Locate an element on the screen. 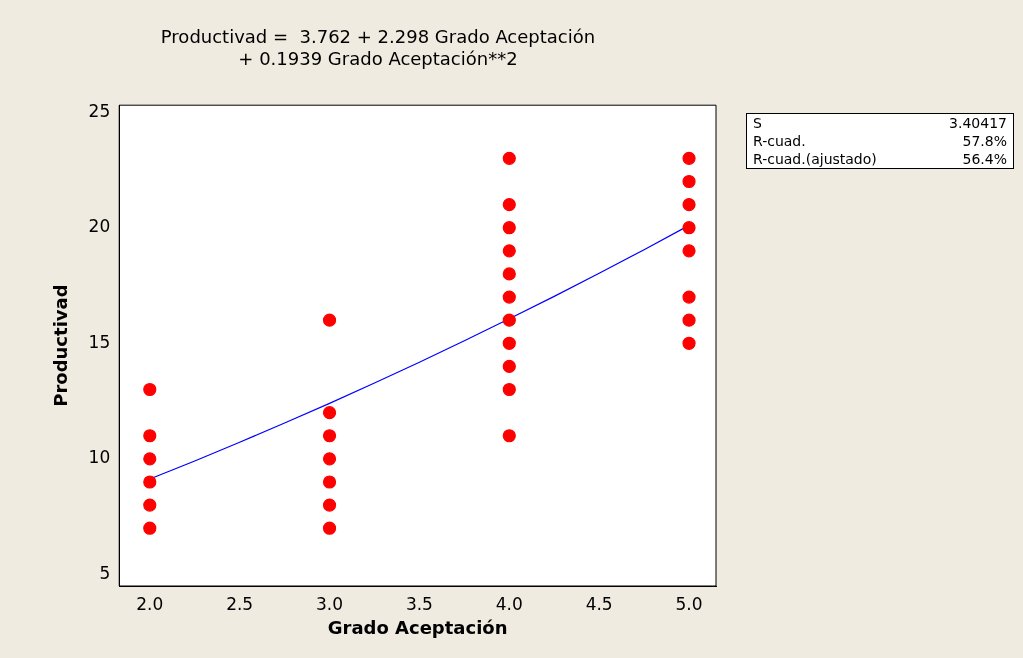 Image resolution: width=1023 pixels, height=658 pixels. x-tick-label: 4.5 is located at coordinates (599, 603).